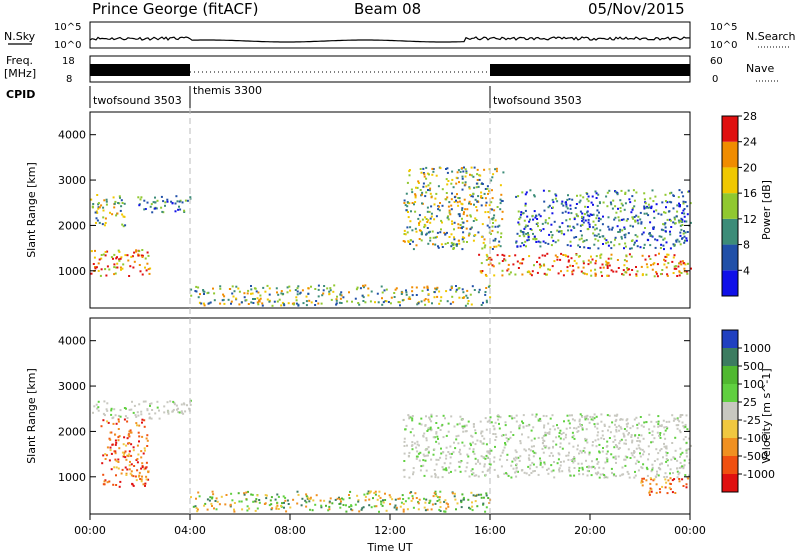 Image resolution: width=800 pixels, height=554 pixels. I want to click on noise-search-label: N.Search, so click(771, 36).